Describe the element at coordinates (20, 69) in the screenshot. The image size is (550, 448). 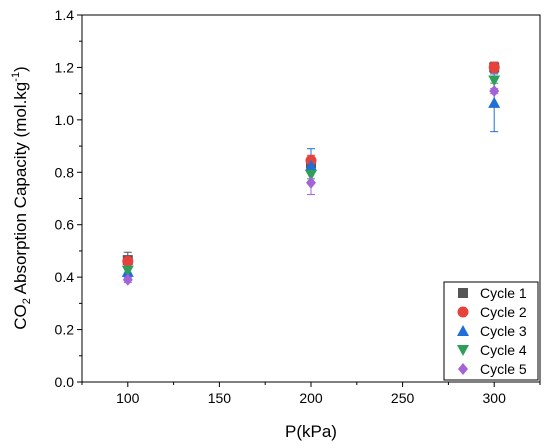
I see `y-axis-title-suffix: )` at that location.